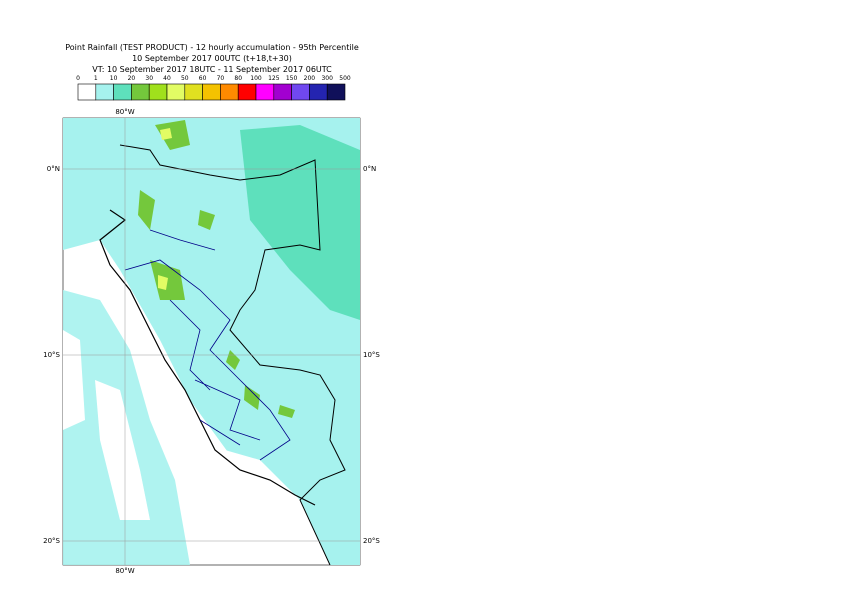  Describe the element at coordinates (185, 78) in the screenshot. I see `legend-tick-label: 50` at that location.